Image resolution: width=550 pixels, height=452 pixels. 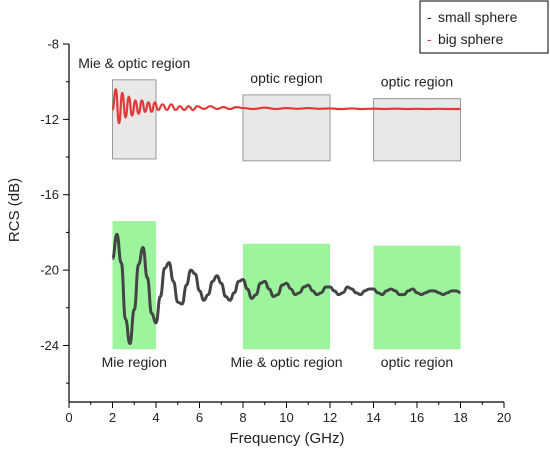 What do you see at coordinates (53, 44) in the screenshot?
I see `y-tick-label-0: -8` at bounding box center [53, 44].